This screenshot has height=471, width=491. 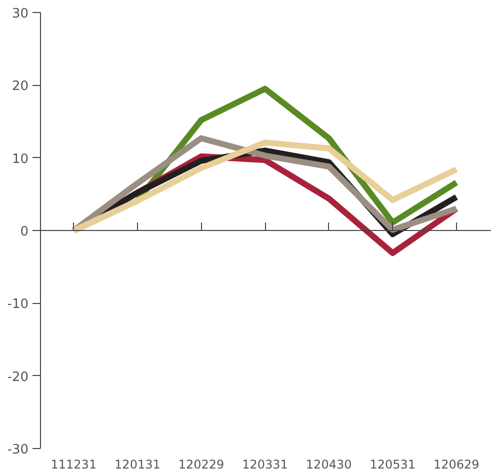 What do you see at coordinates (393, 464) in the screenshot?
I see `x-tick-label: 120531` at bounding box center [393, 464].